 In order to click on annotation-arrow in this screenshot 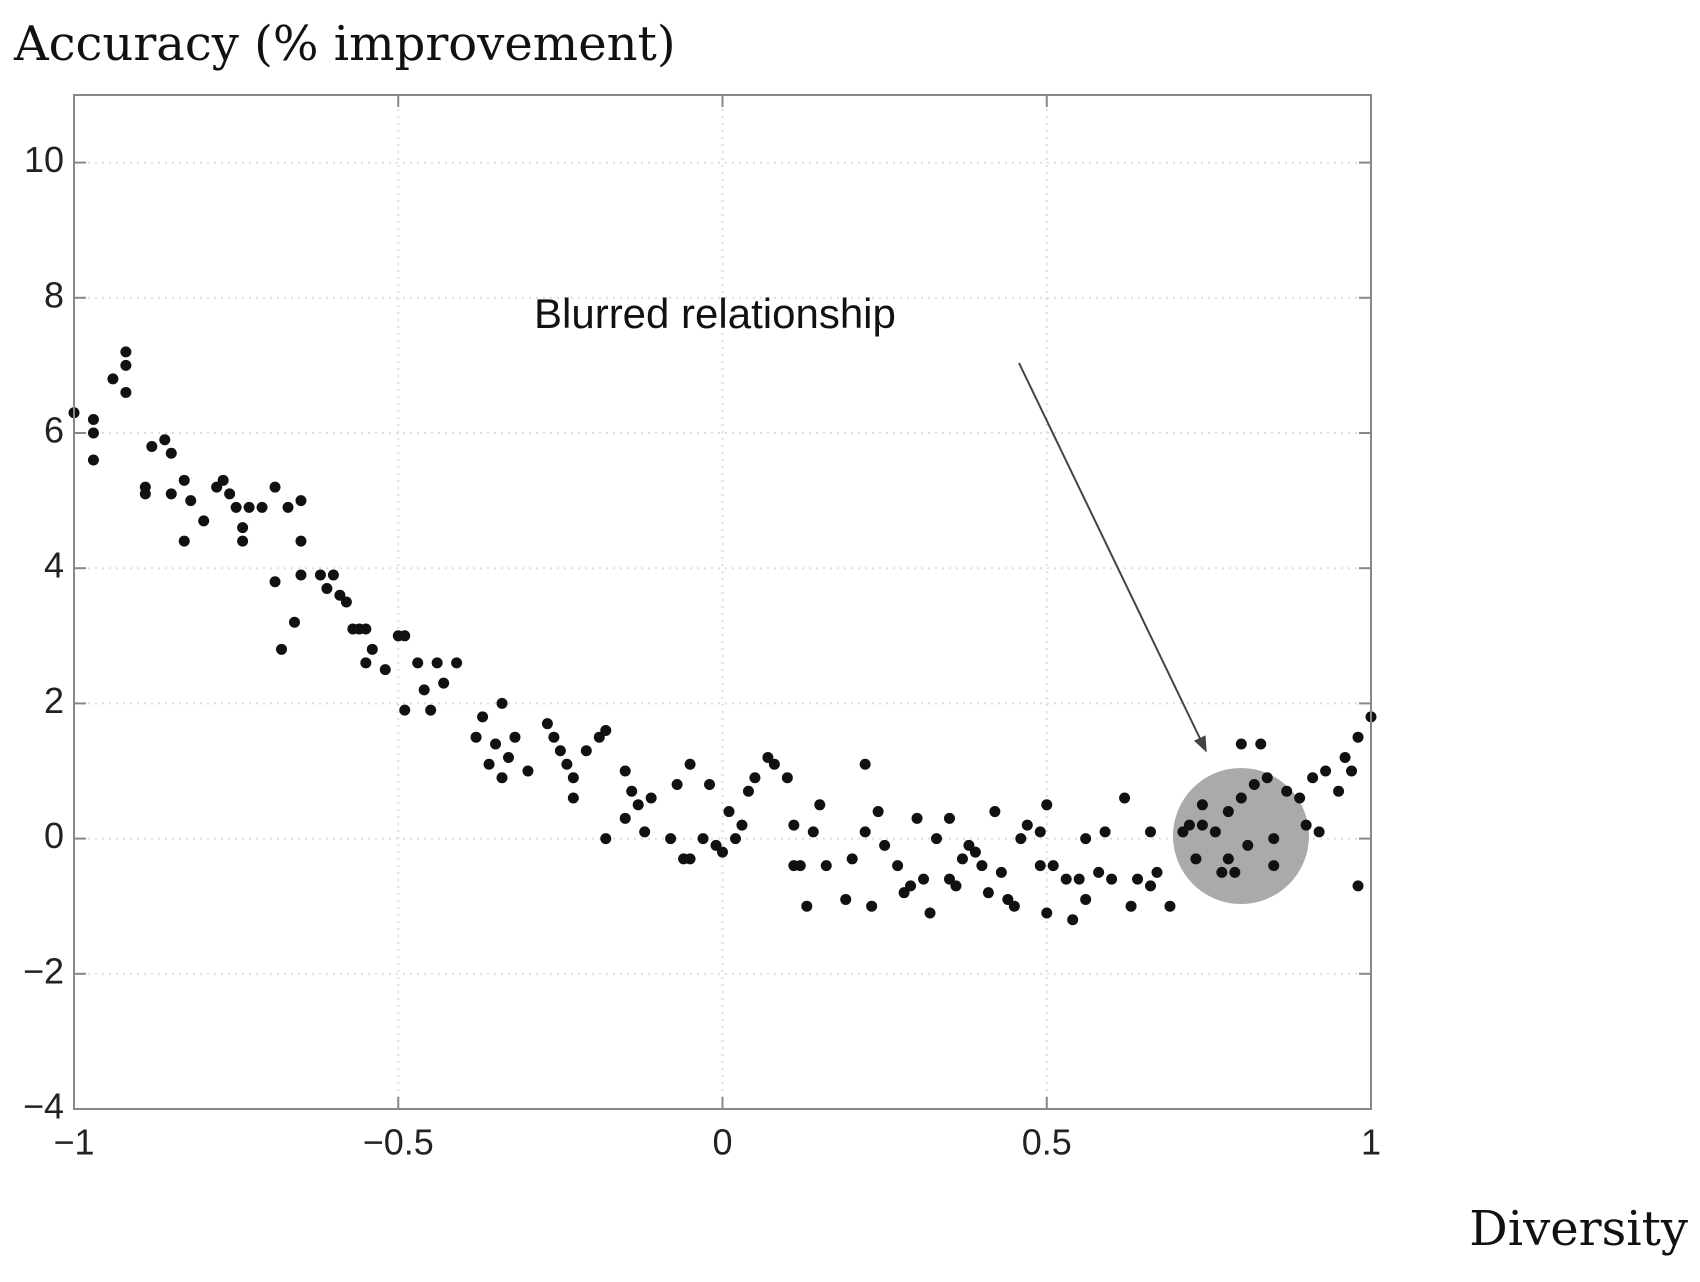, I will do `click(1112, 557)`.